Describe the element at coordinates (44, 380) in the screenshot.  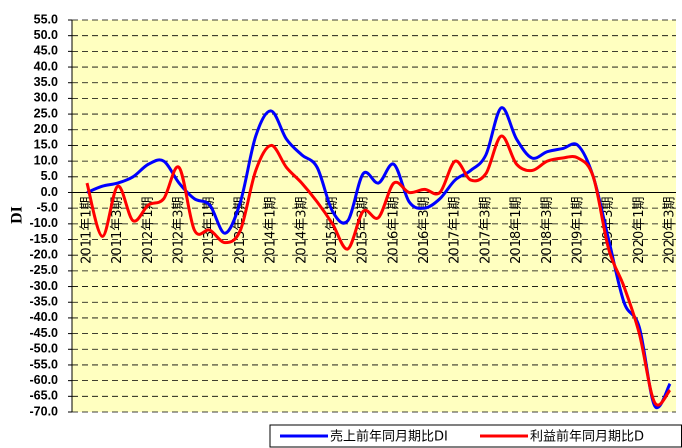
I see `y-tick-label: -60.0` at that location.